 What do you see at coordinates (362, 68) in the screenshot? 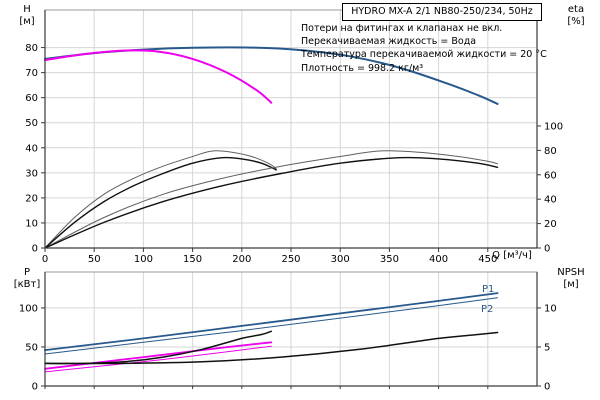
I see `info-line-density: Плотность = 998.2 кг/м³` at bounding box center [362, 68].